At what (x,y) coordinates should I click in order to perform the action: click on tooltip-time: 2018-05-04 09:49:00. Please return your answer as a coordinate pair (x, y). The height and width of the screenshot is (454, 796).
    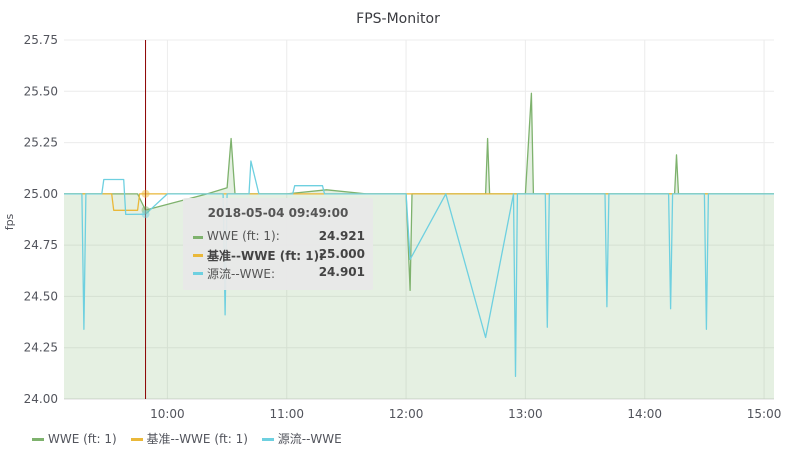
    Looking at the image, I should click on (278, 213).